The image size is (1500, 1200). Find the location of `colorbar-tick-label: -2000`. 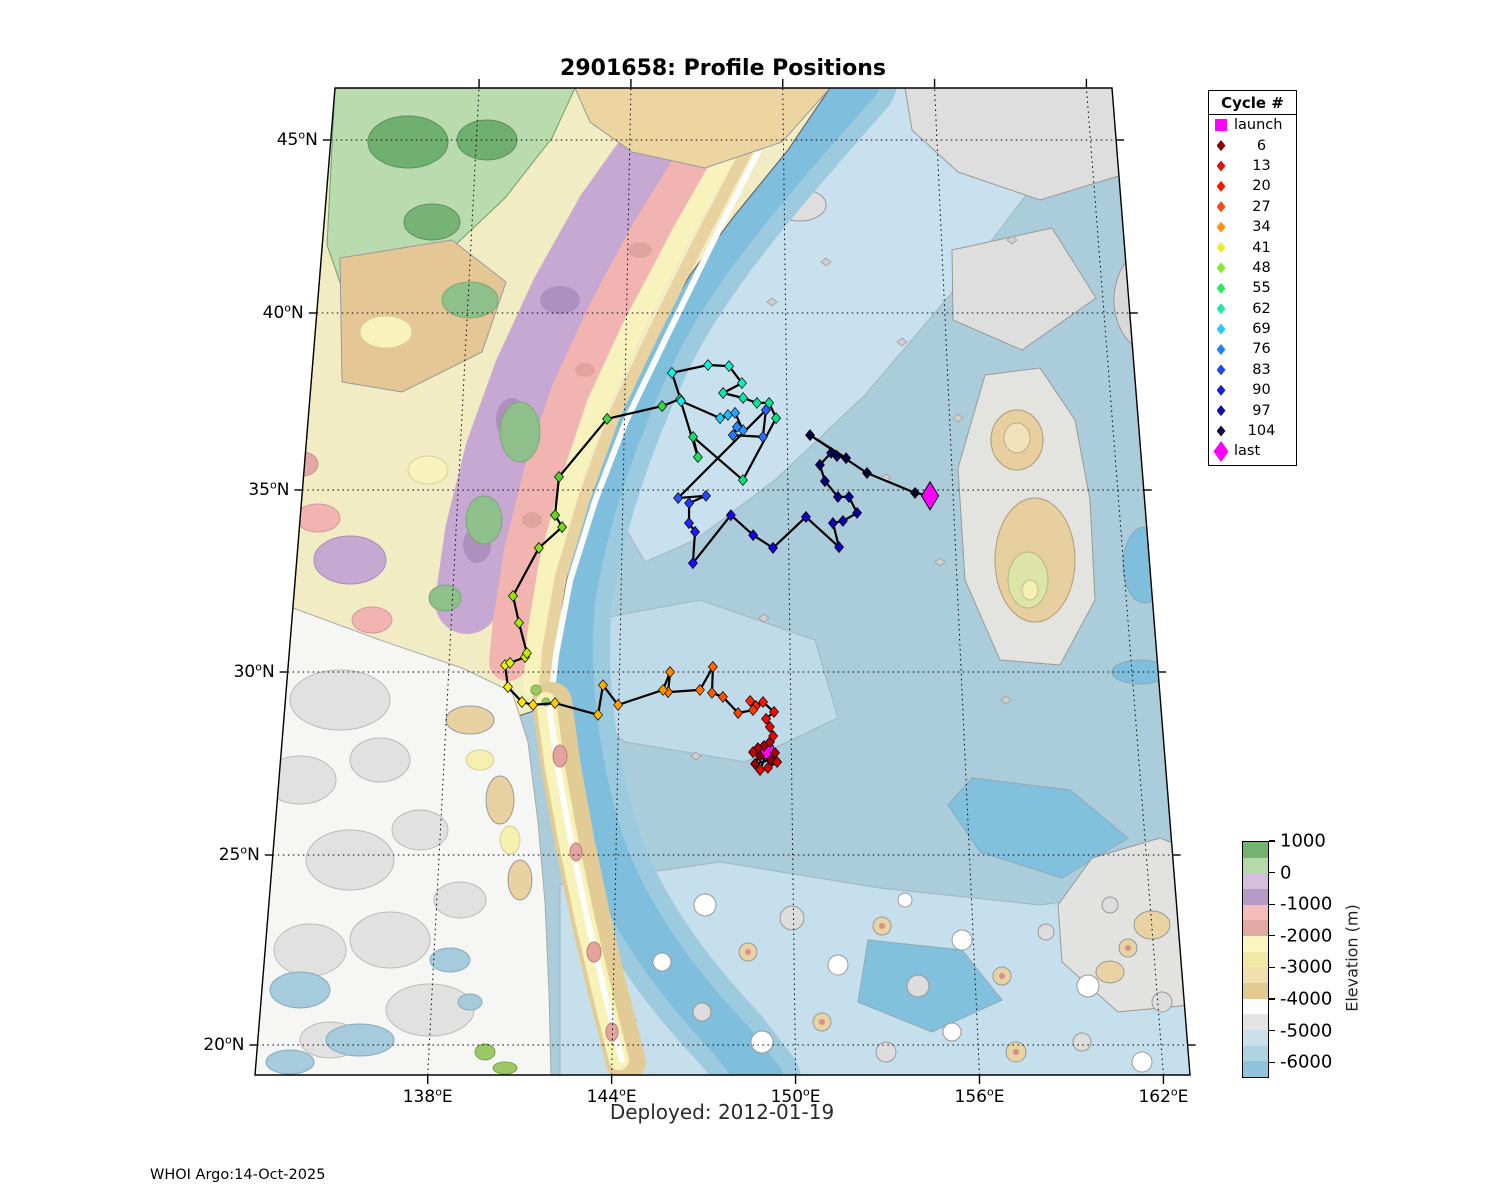

colorbar-tick-label: -2000 is located at coordinates (1306, 936).